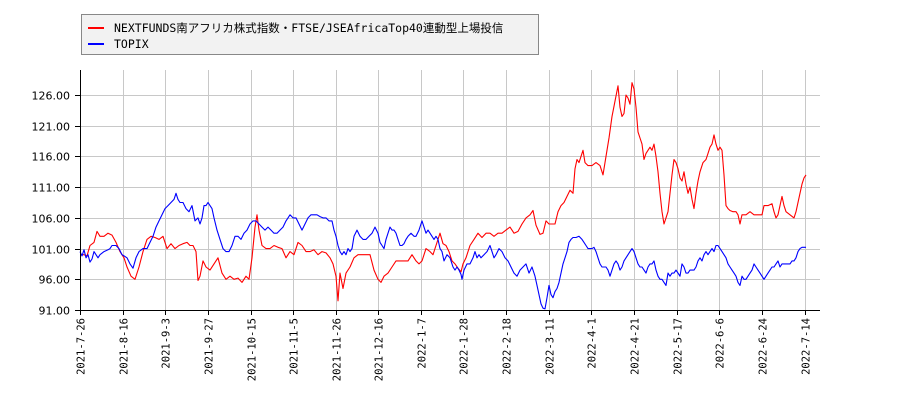 The height and width of the screenshot is (400, 900). I want to click on y-tick-label: 111.00, so click(51, 188).